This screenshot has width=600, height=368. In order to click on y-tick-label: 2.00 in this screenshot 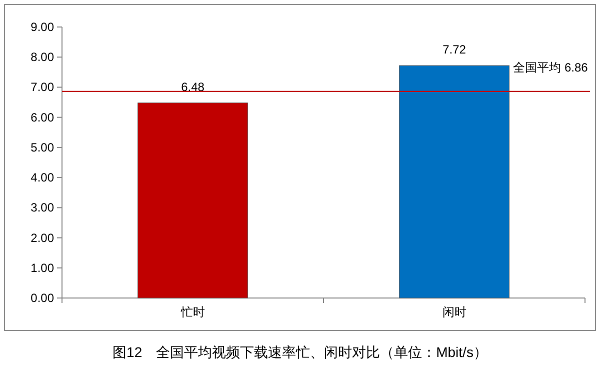, I will do `click(42, 237)`.